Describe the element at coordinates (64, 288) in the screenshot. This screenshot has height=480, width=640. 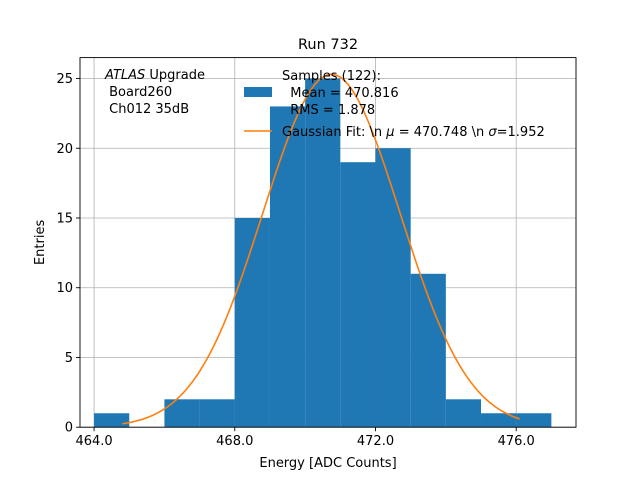
I see `y-tick-label: 10` at that location.